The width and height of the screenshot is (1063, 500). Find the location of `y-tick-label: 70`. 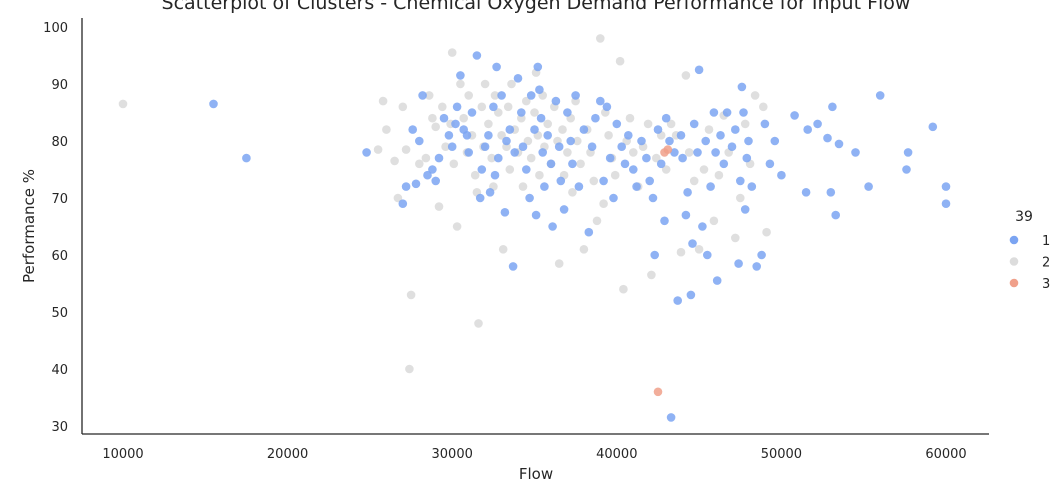

y-tick-label: 70 is located at coordinates (59, 199).